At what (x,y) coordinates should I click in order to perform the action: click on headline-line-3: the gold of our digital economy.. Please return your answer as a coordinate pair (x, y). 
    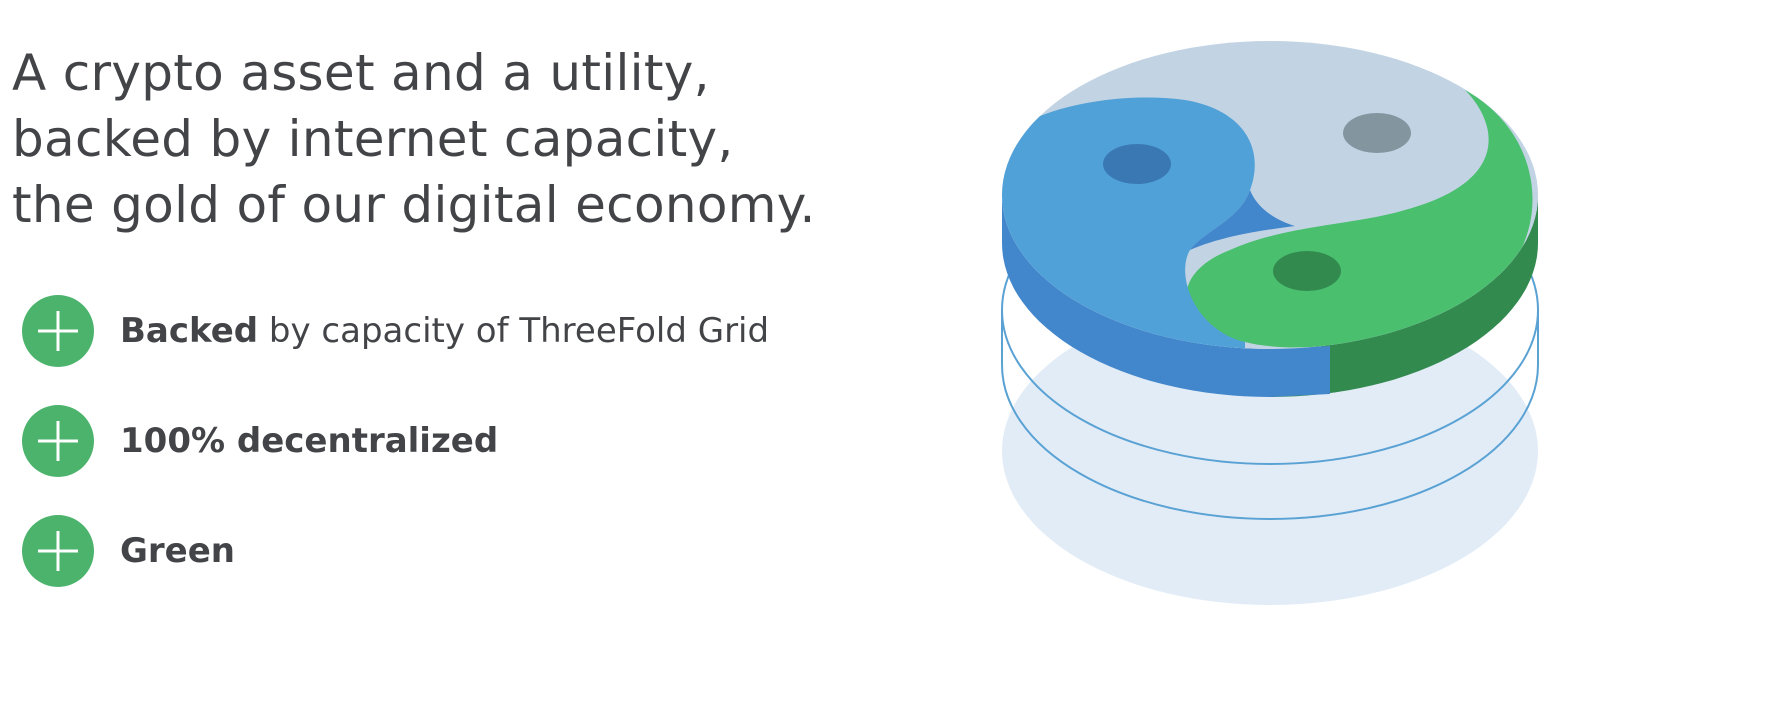
    Looking at the image, I should click on (414, 205).